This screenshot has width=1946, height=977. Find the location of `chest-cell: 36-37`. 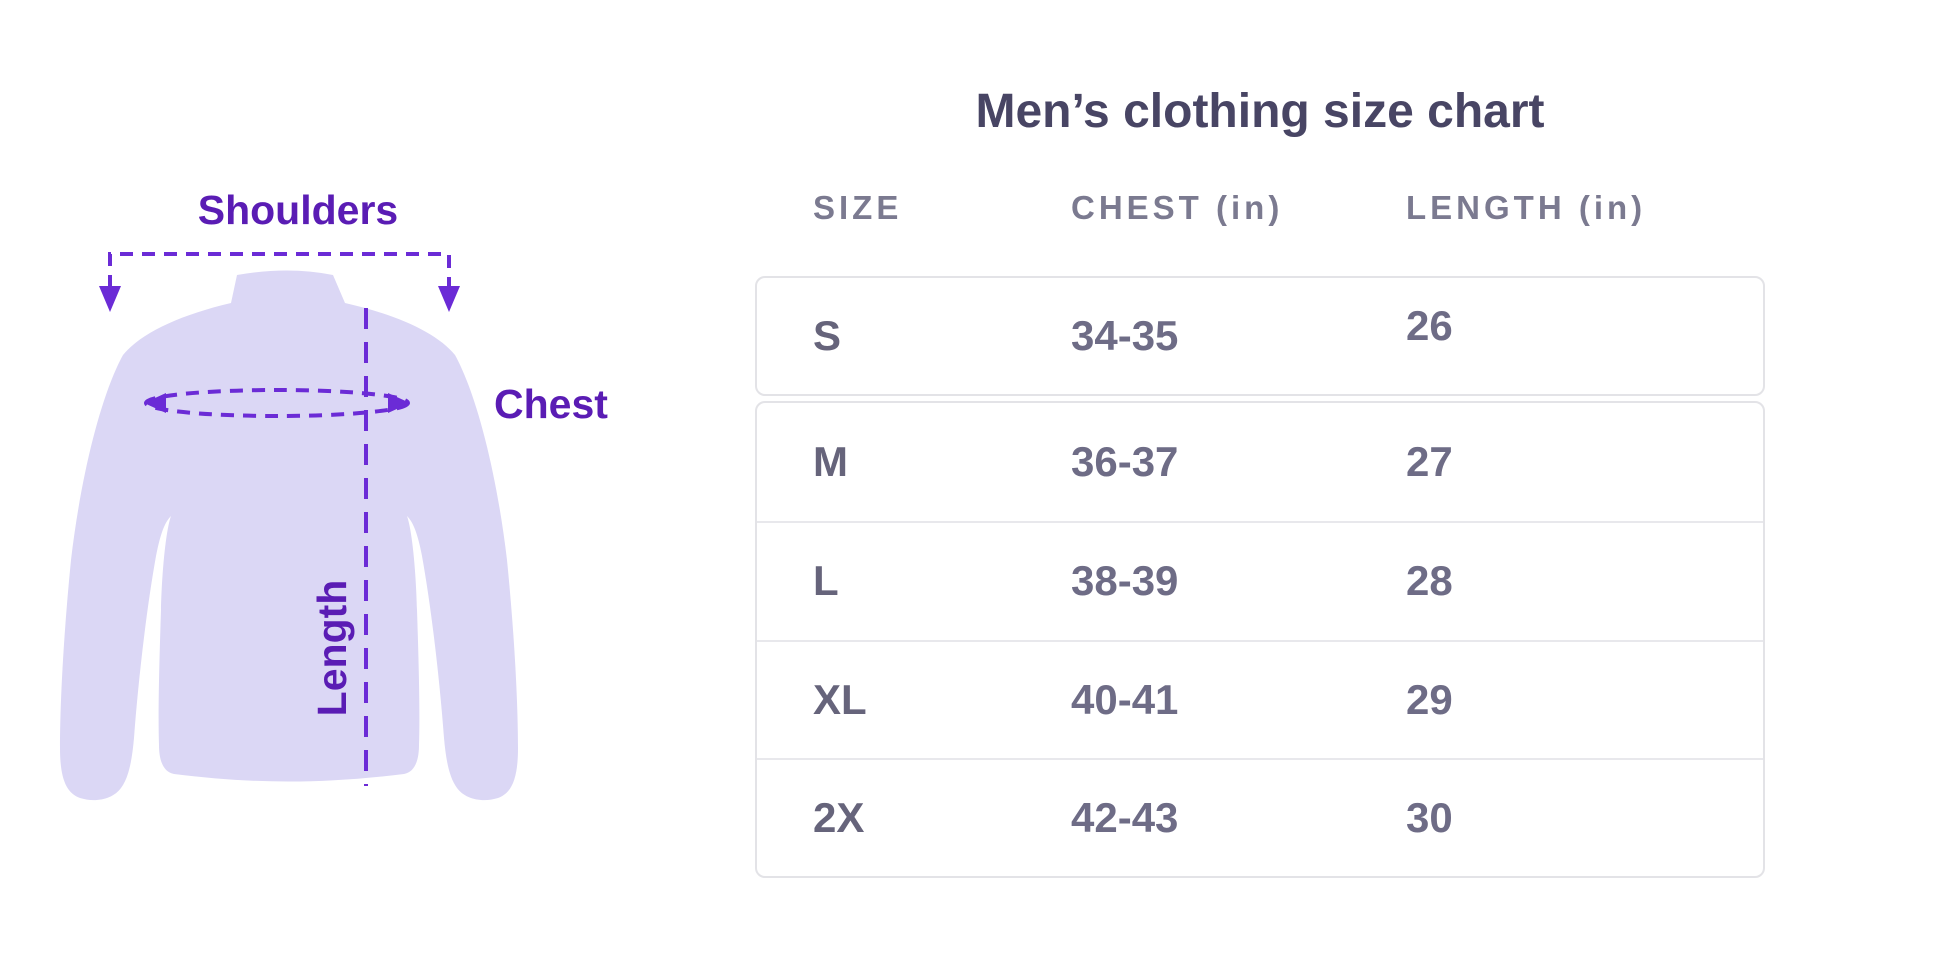

chest-cell: 36-37 is located at coordinates (1125, 462).